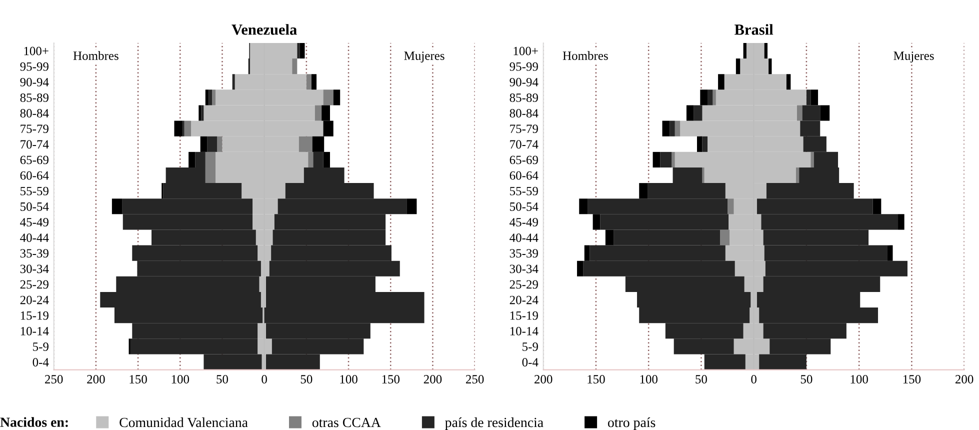  Describe the element at coordinates (524, 284) in the screenshot. I see `y-tick-label: 25-29` at that location.